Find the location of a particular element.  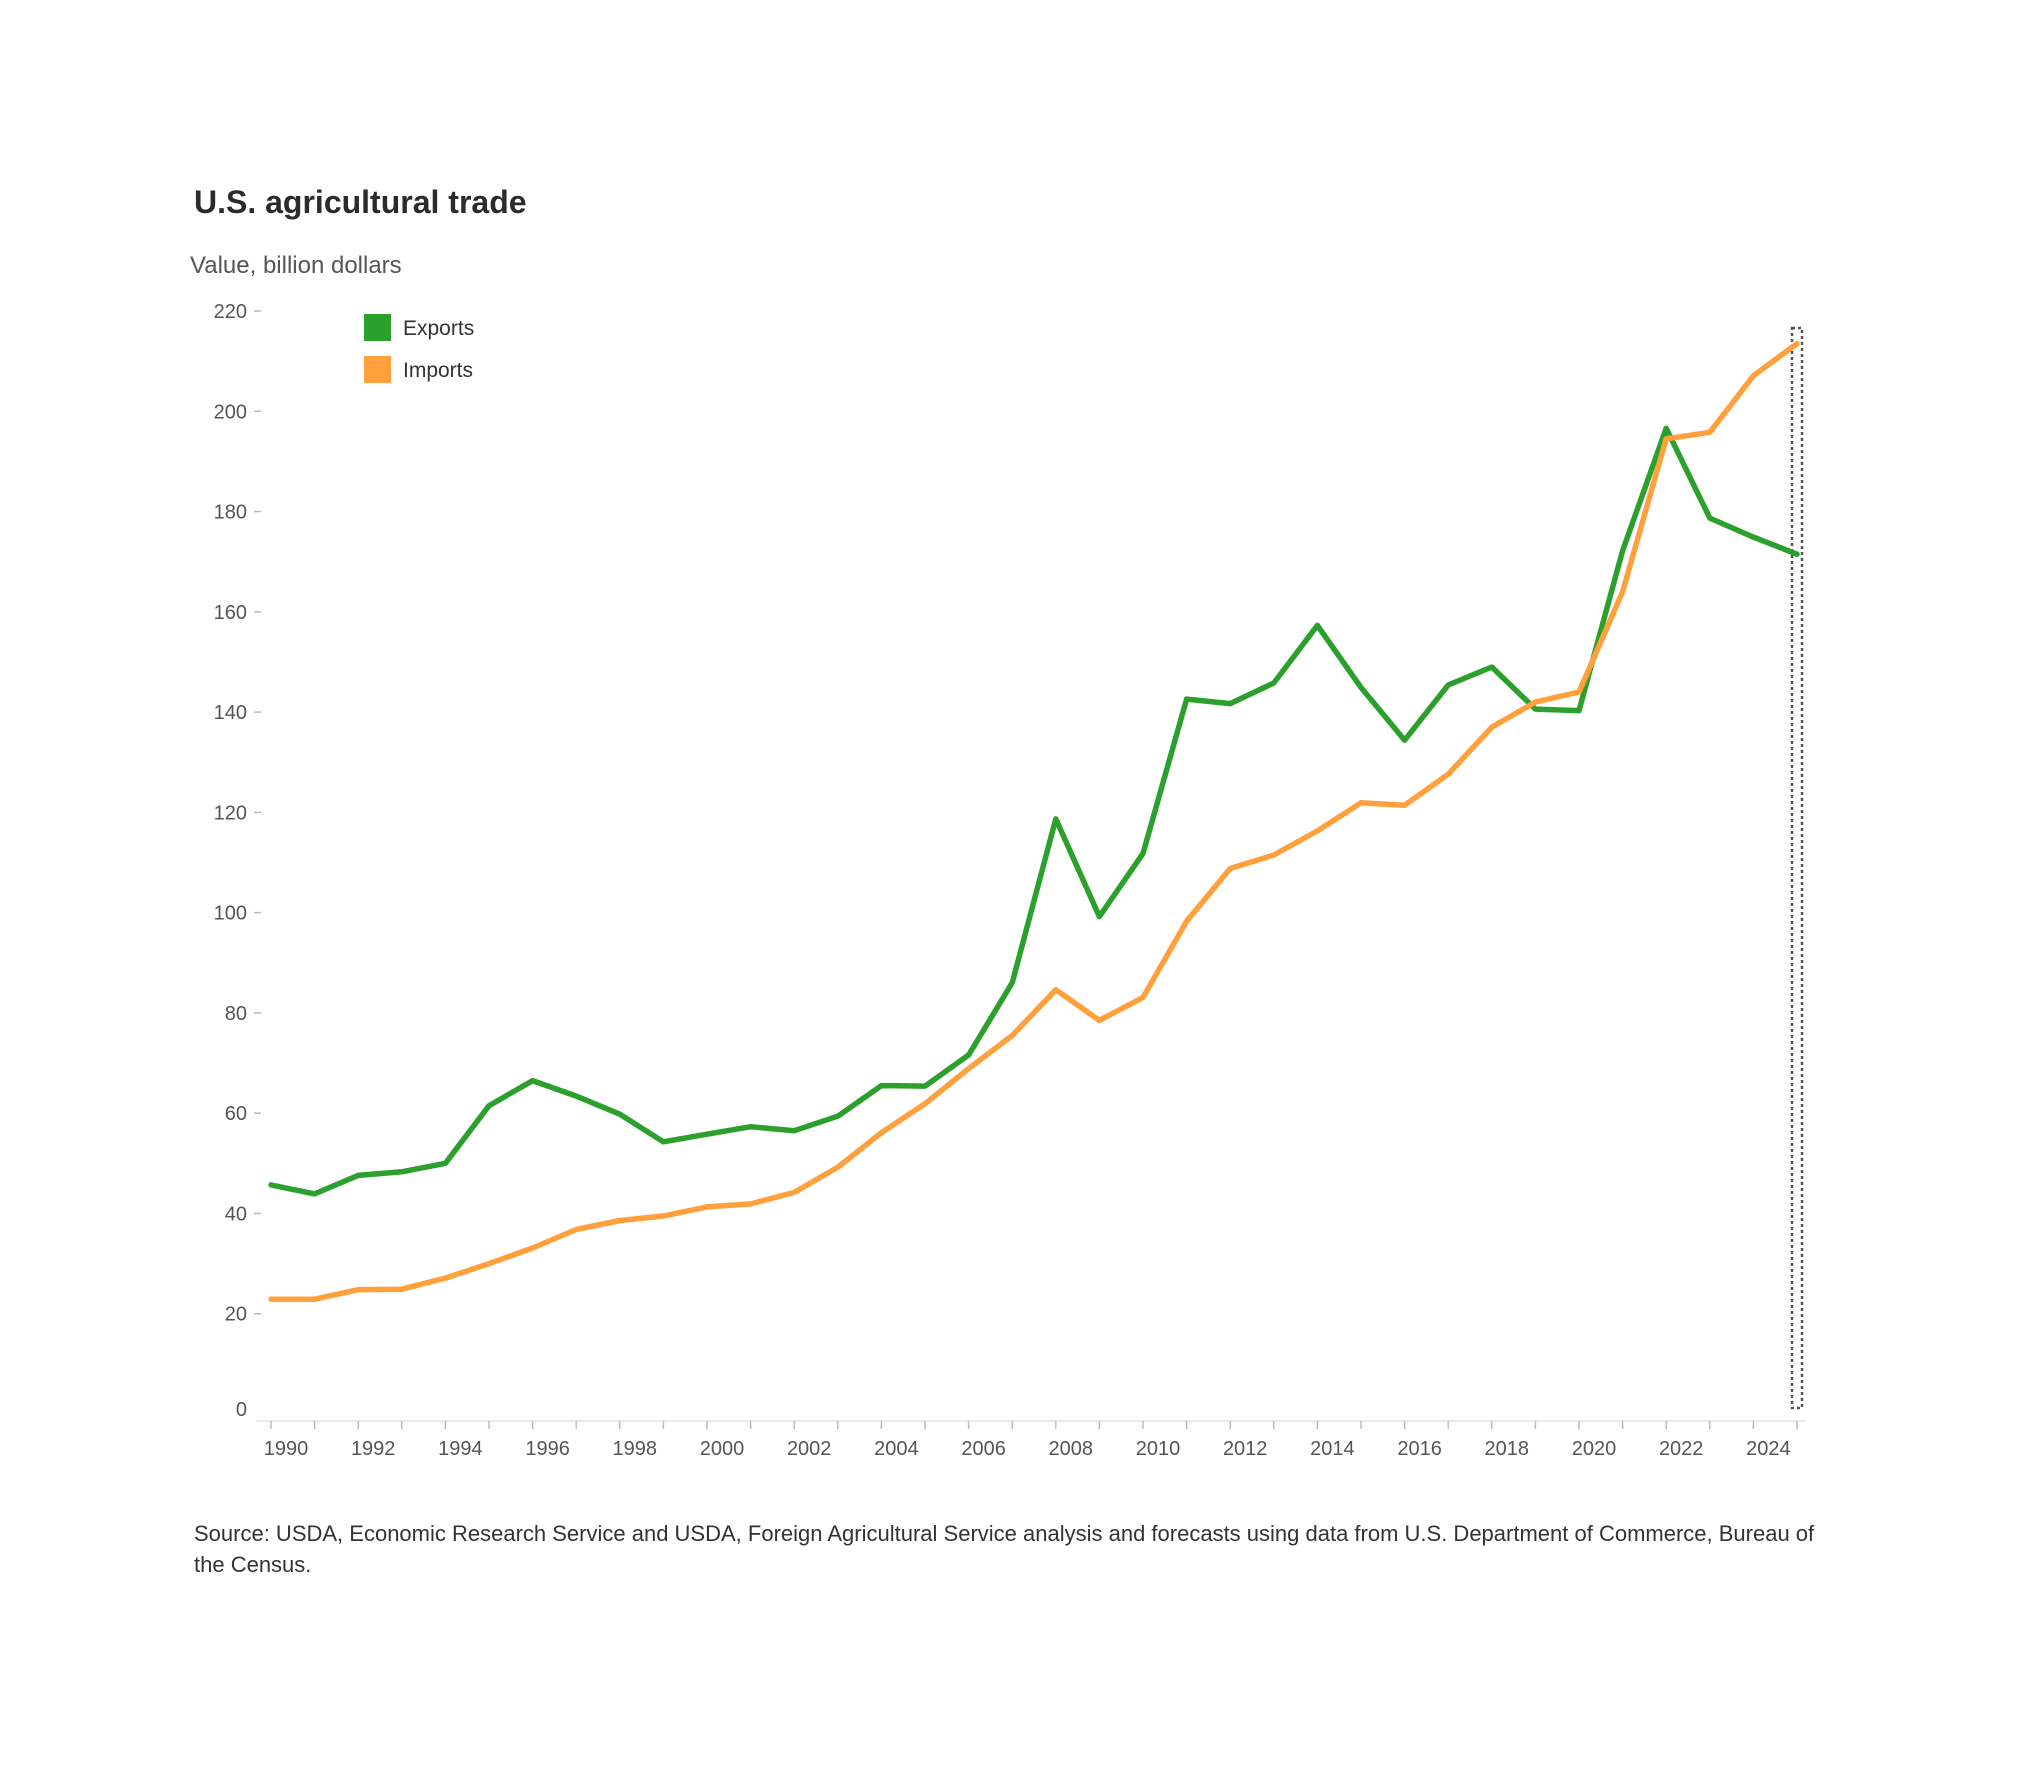

y-tick-label: 200 is located at coordinates (230, 412).